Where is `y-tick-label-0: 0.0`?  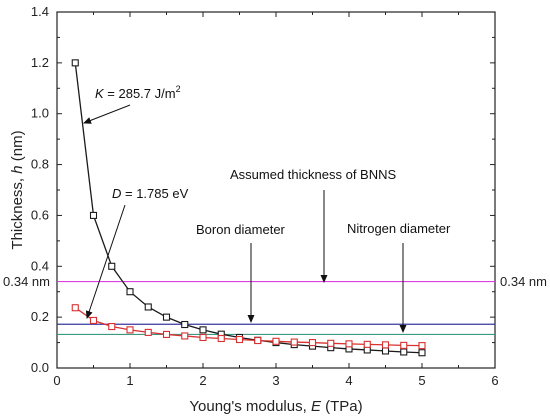
y-tick-label-0: 0.0 is located at coordinates (40, 367).